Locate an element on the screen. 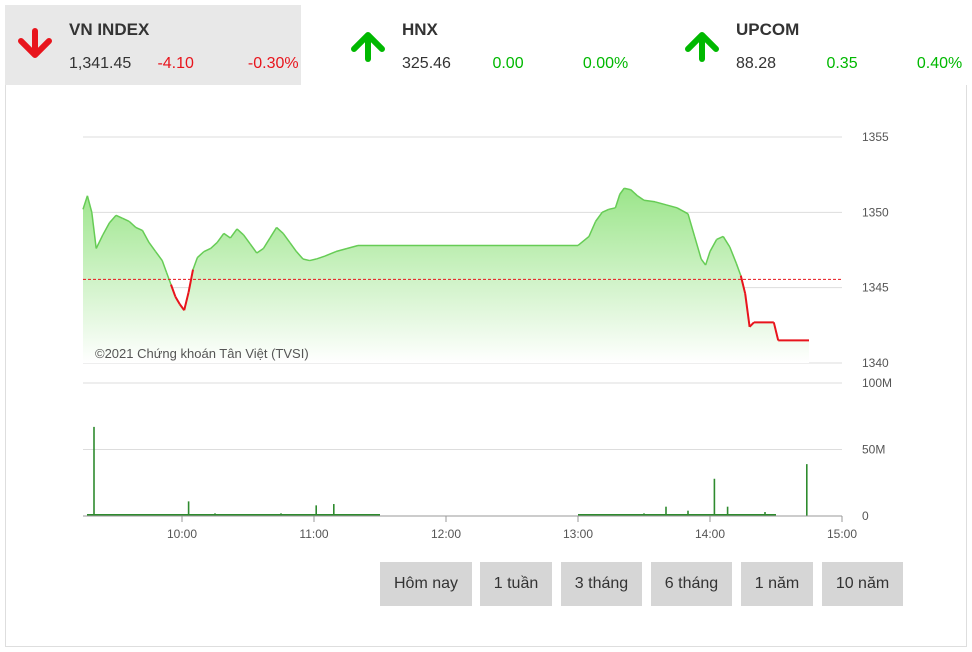 This screenshot has width=972, height=652. x-tick-label: 13:00 is located at coordinates (578, 534).